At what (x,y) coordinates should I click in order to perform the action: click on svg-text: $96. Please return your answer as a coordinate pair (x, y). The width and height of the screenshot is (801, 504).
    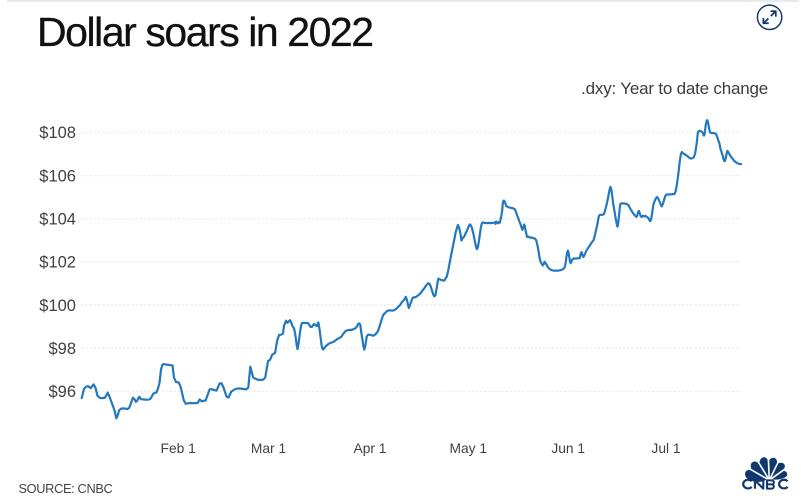
    Looking at the image, I should click on (62, 392).